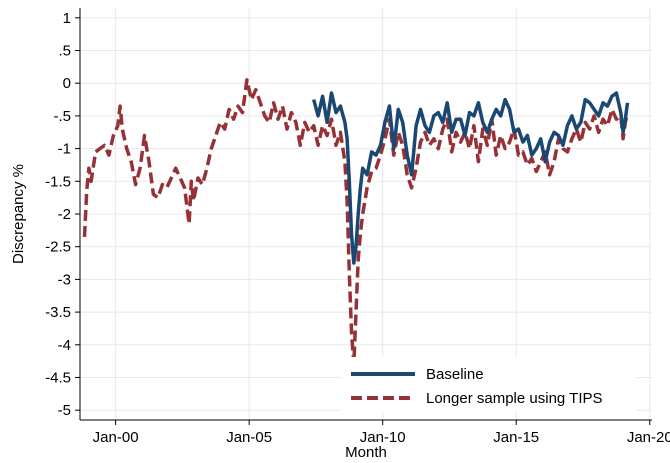 The width and height of the screenshot is (670, 463). I want to click on x-ticks: Jan-00 Jan-05 Jan-10 Jan-15 Jan-20, so click(381, 433).